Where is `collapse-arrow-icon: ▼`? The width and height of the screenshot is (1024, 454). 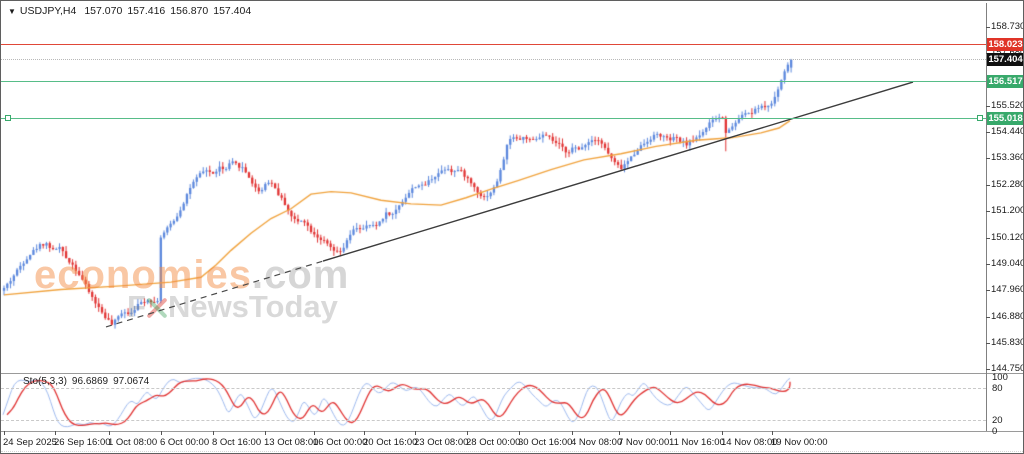 collapse-arrow-icon: ▼ is located at coordinates (12, 11).